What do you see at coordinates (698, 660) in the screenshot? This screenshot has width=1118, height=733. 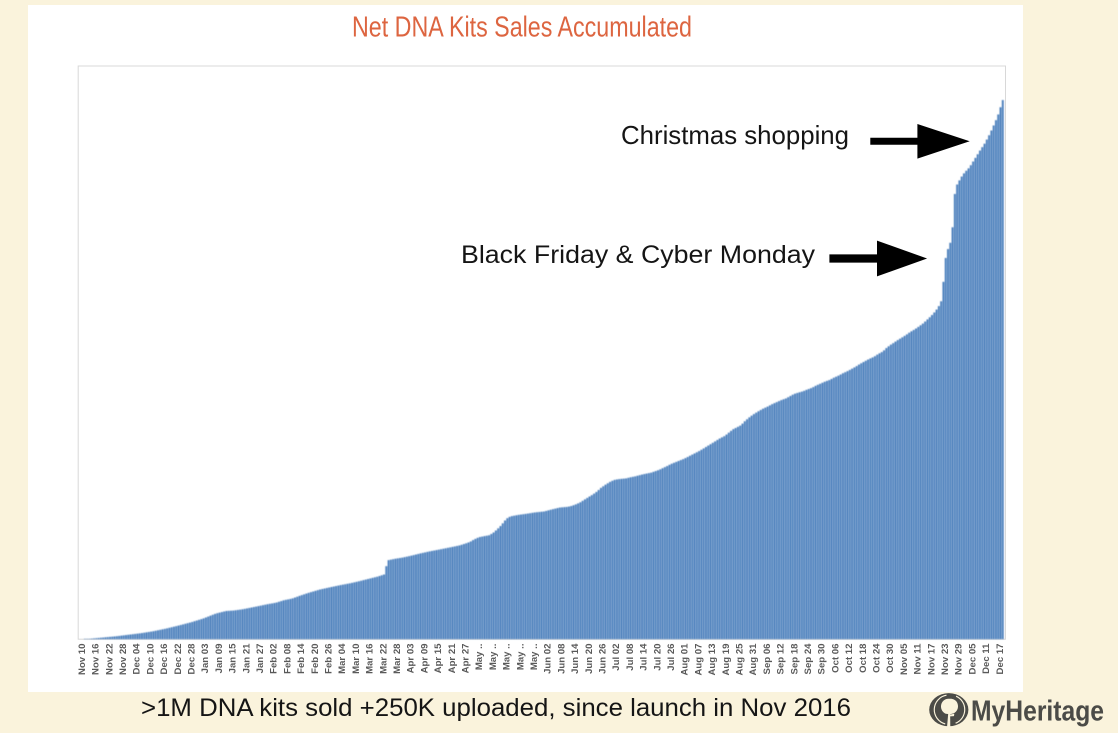 I see `svg-text: Aug 07` at bounding box center [698, 660].